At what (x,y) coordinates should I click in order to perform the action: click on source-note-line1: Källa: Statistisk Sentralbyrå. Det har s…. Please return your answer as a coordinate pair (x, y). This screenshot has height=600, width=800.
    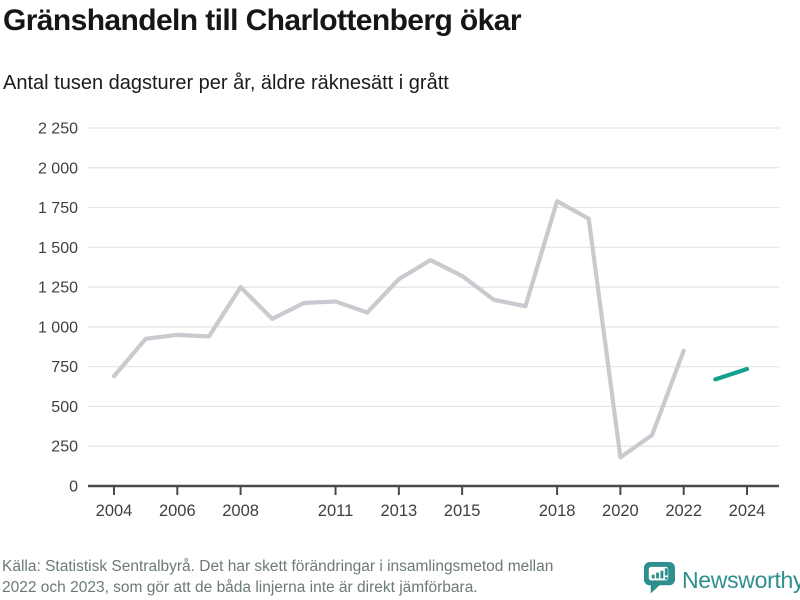
    Looking at the image, I should click on (278, 566).